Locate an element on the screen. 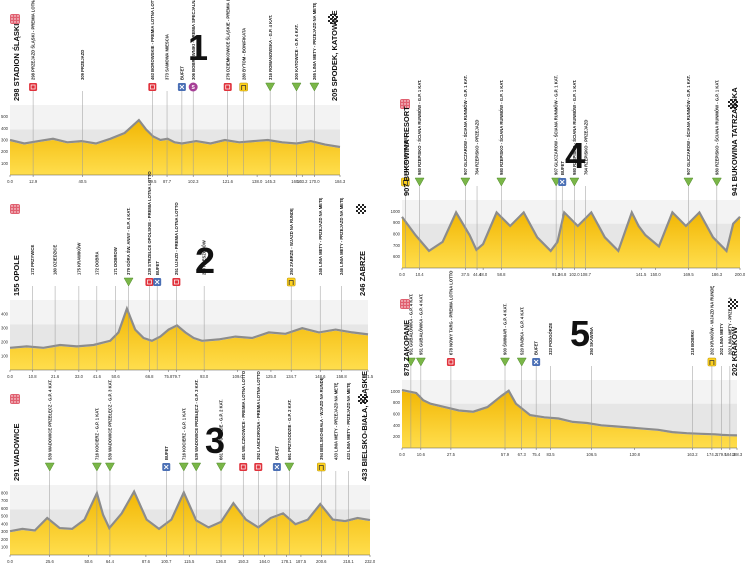  x-tick-label: 44.4 is located at coordinates (477, 274).